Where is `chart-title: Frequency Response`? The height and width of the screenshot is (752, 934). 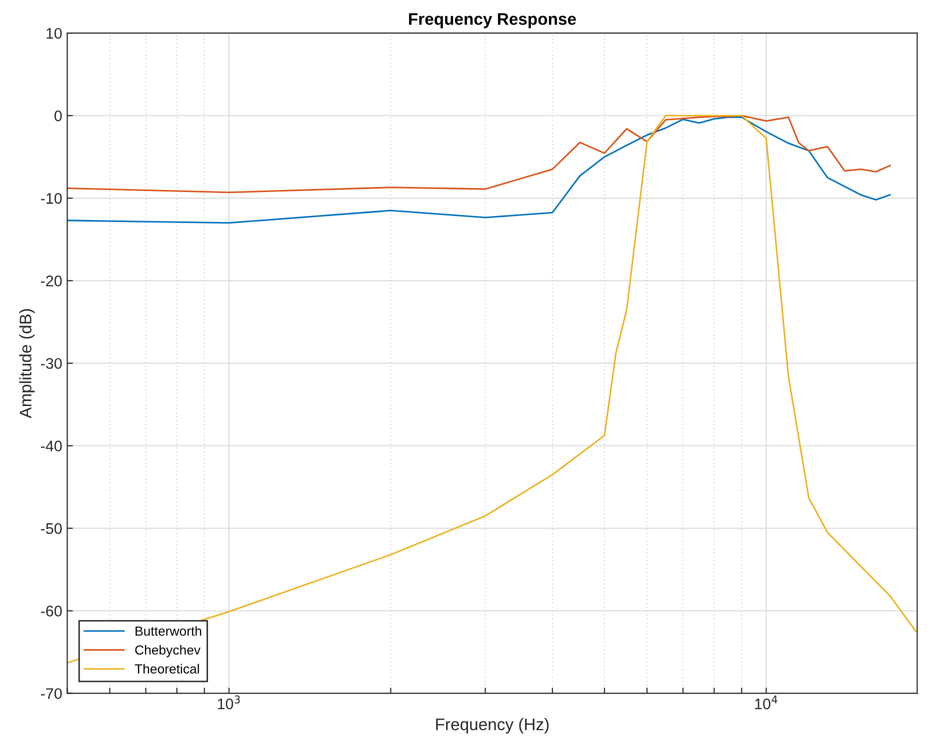 chart-title: Frequency Response is located at coordinates (492, 20).